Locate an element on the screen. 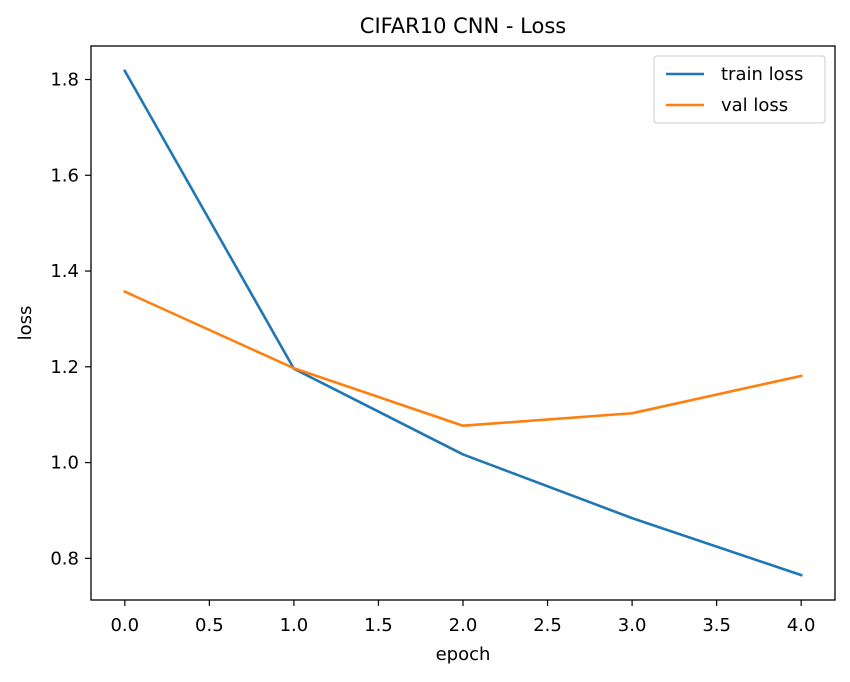  y-axis-label: loss is located at coordinates (25, 323).